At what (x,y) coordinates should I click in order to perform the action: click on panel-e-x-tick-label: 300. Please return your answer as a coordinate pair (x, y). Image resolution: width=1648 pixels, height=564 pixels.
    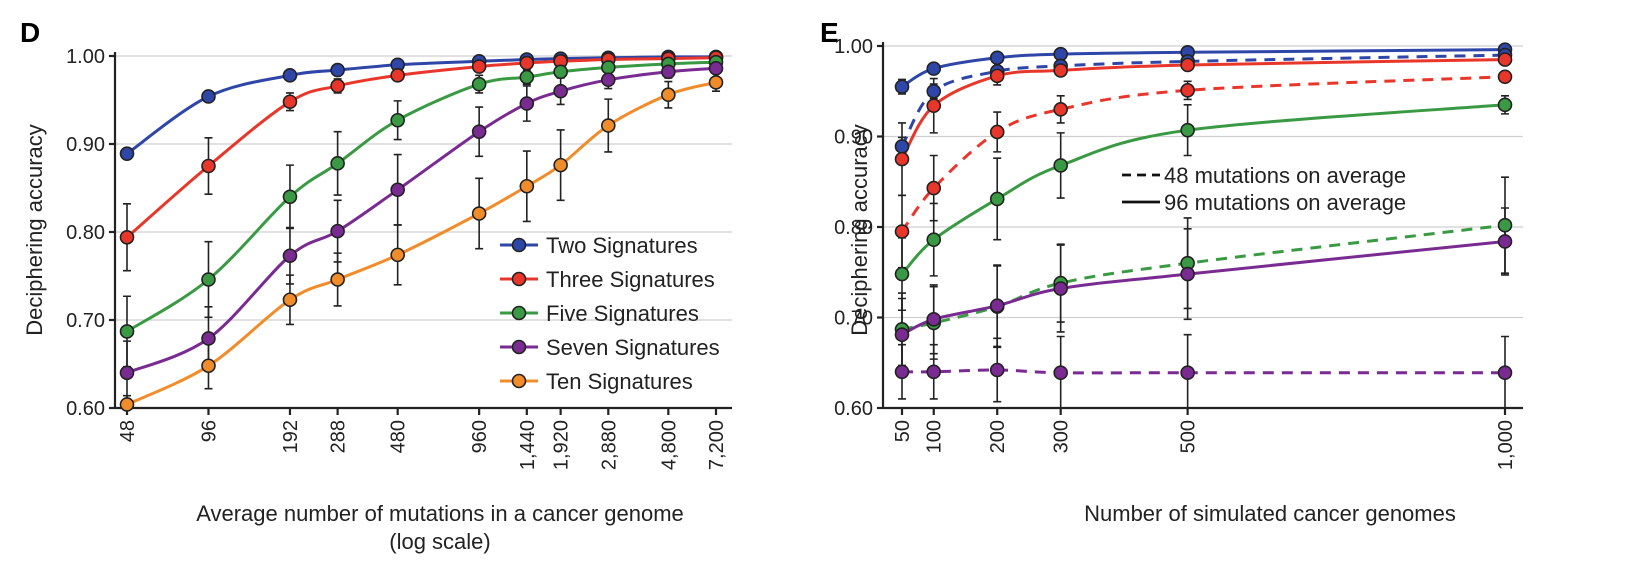
    Looking at the image, I should click on (1062, 436).